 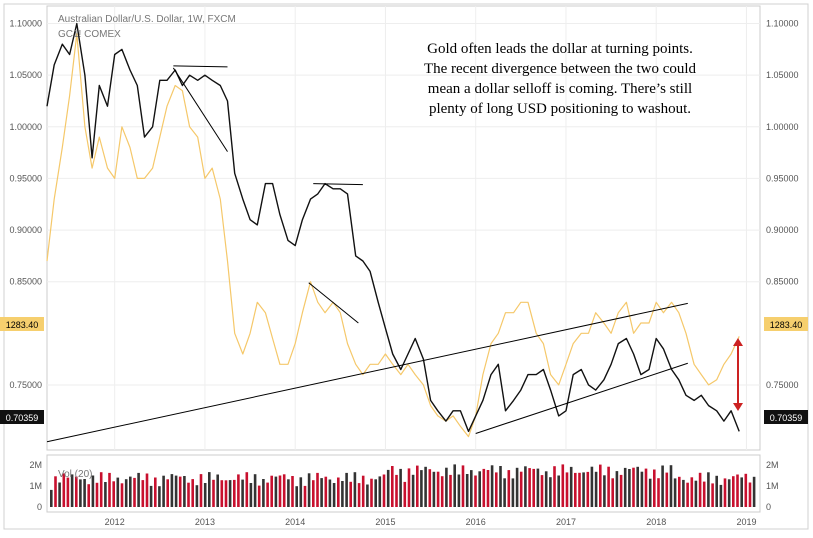 I want to click on y-tick-label-left: 0.85000, so click(x=25, y=282).